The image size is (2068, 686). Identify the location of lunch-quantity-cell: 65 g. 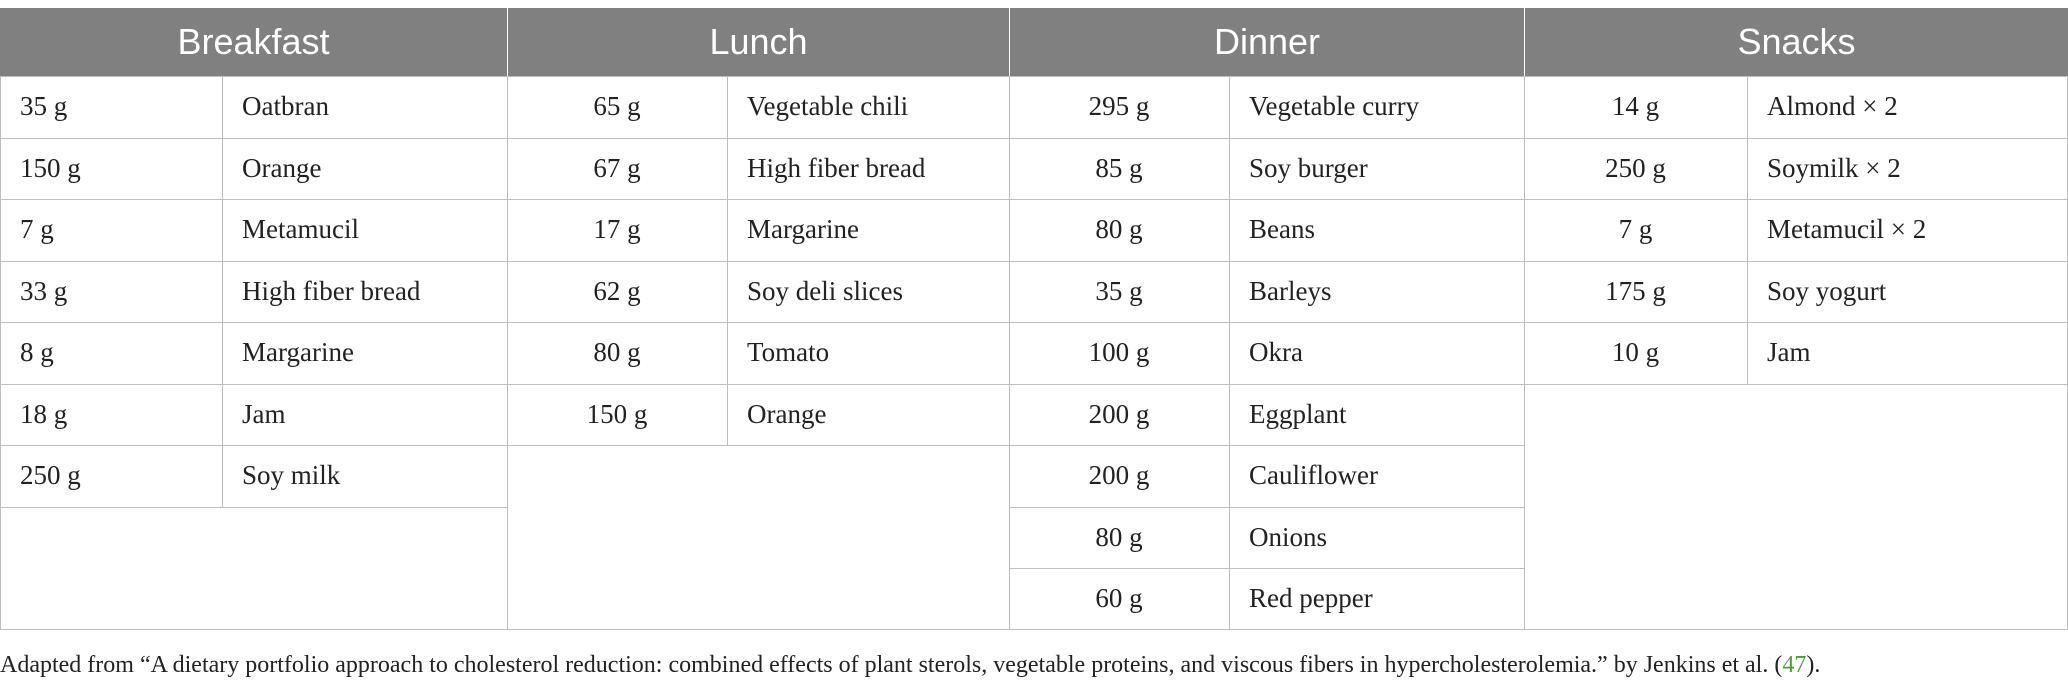
(617, 106).